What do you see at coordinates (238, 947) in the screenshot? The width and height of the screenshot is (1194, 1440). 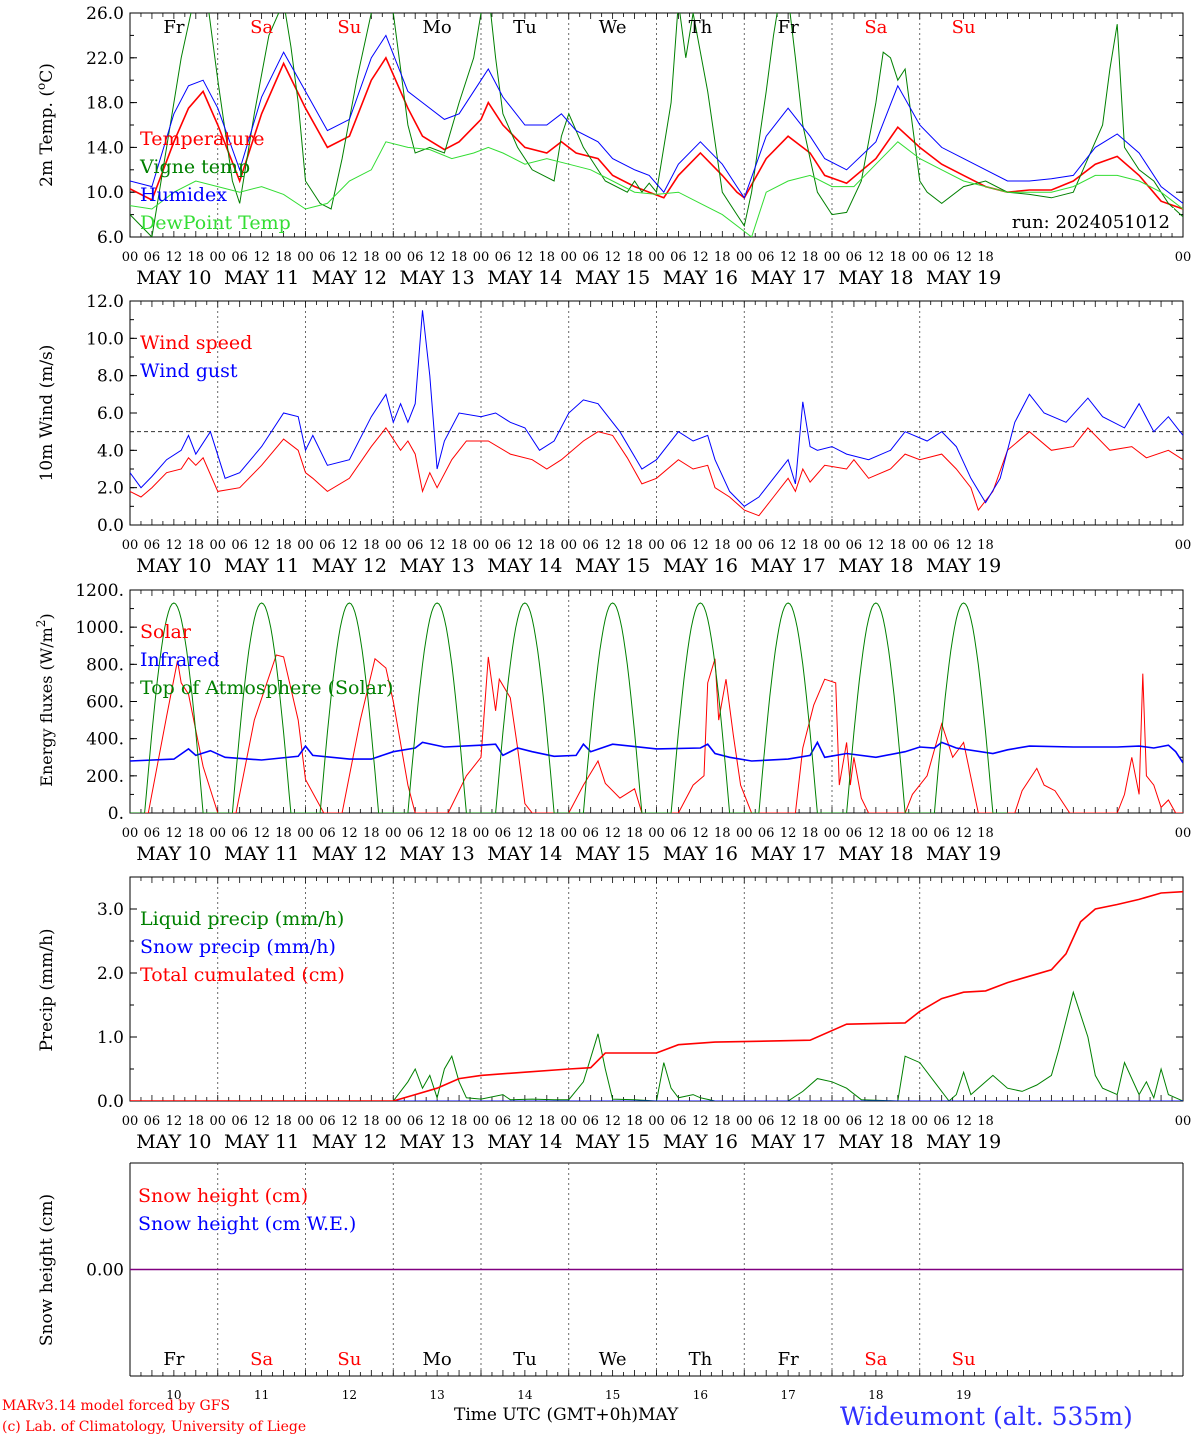 I see `panel-3-legend-entry: Snow precip (mm/h)` at bounding box center [238, 947].